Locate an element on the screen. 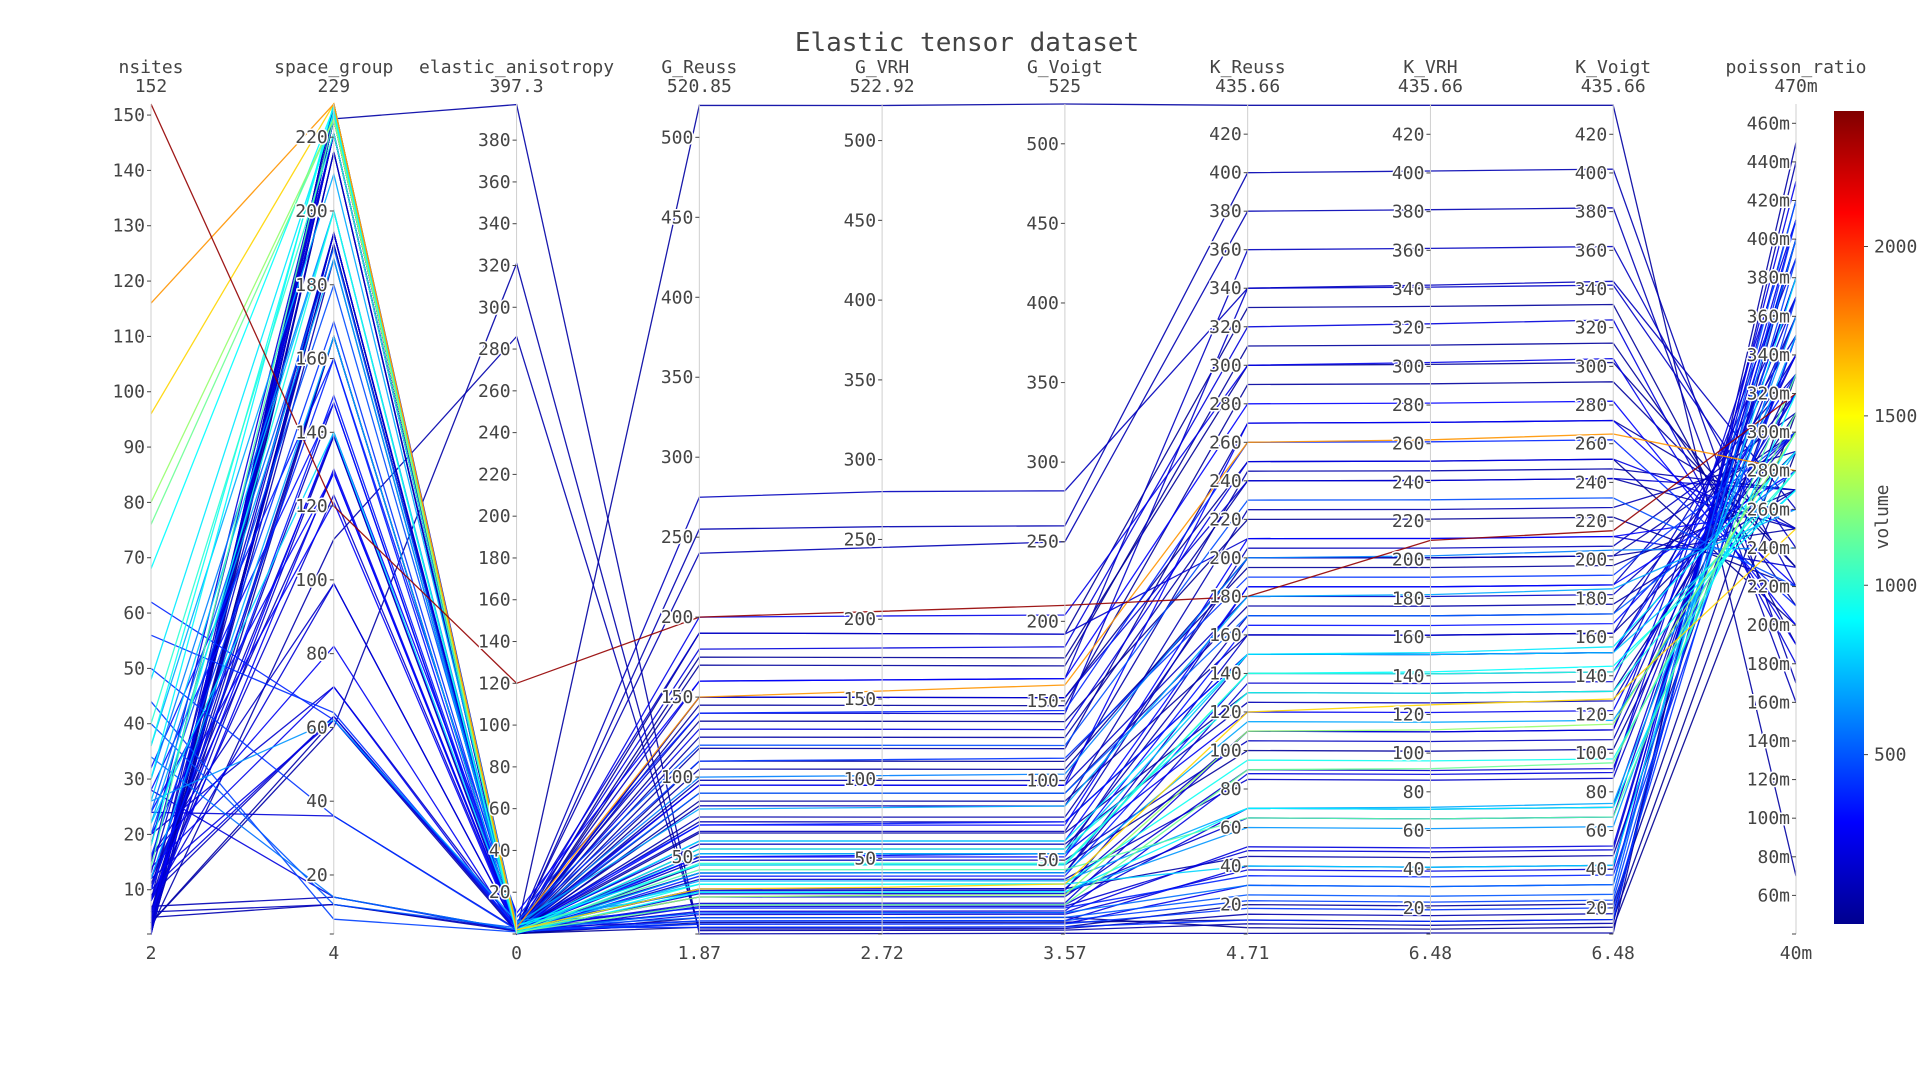 Image resolution: width=1920 pixels, height=1080 pixels. tick-label-k-voigt: 240 is located at coordinates (1591, 482).